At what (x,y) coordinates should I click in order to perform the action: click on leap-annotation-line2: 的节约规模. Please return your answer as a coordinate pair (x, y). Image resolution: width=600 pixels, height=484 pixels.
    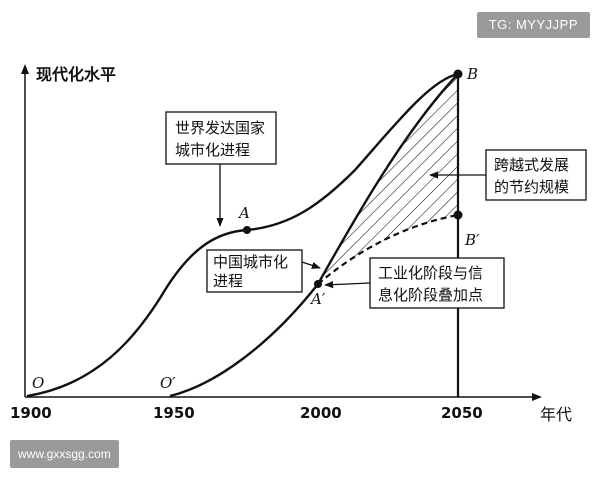
    Looking at the image, I should click on (531, 187).